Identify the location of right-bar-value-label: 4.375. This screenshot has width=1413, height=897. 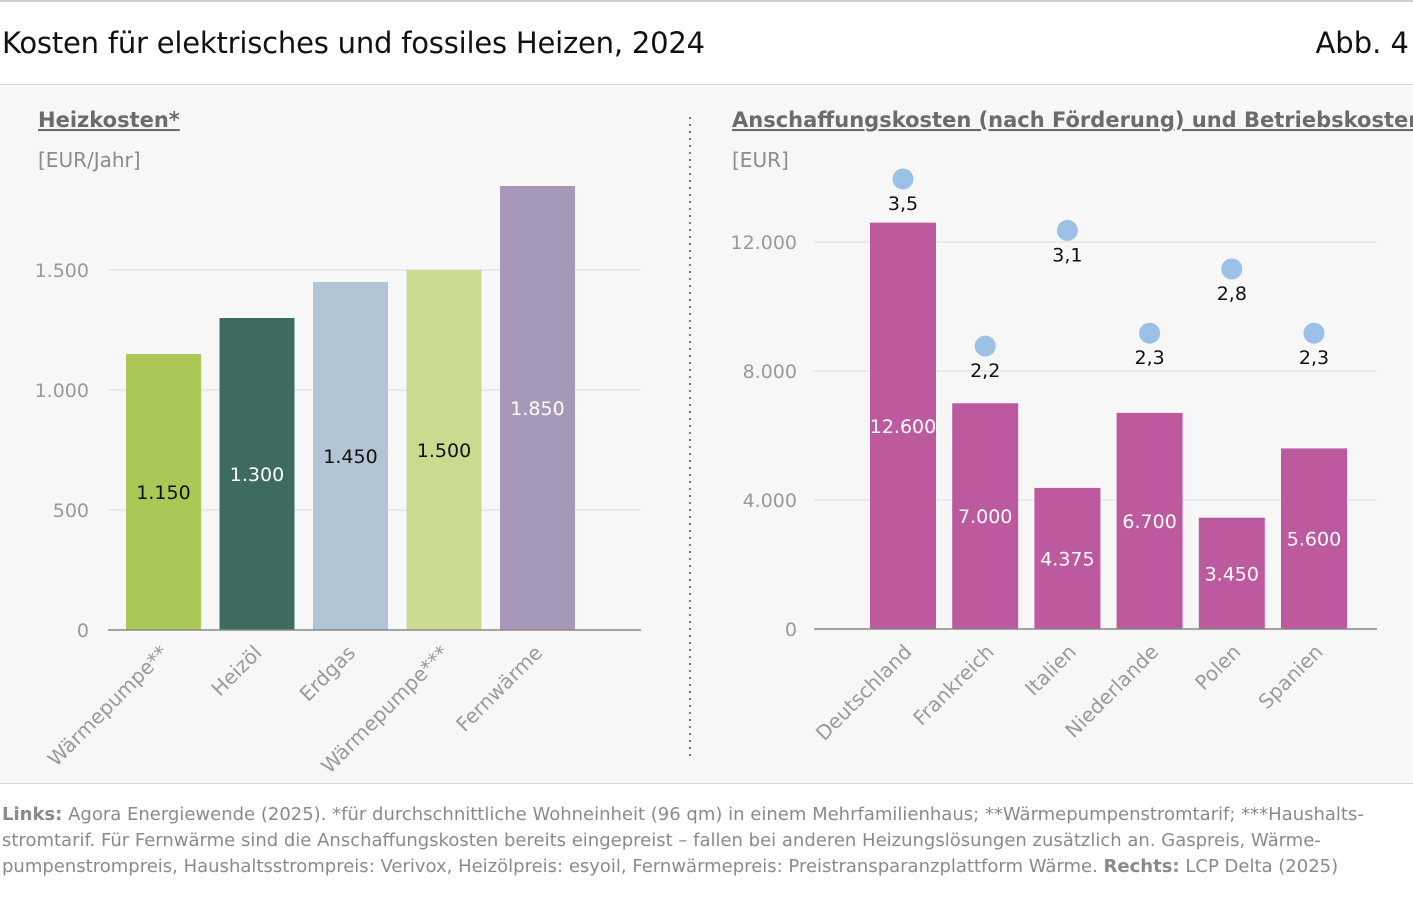
(1067, 559).